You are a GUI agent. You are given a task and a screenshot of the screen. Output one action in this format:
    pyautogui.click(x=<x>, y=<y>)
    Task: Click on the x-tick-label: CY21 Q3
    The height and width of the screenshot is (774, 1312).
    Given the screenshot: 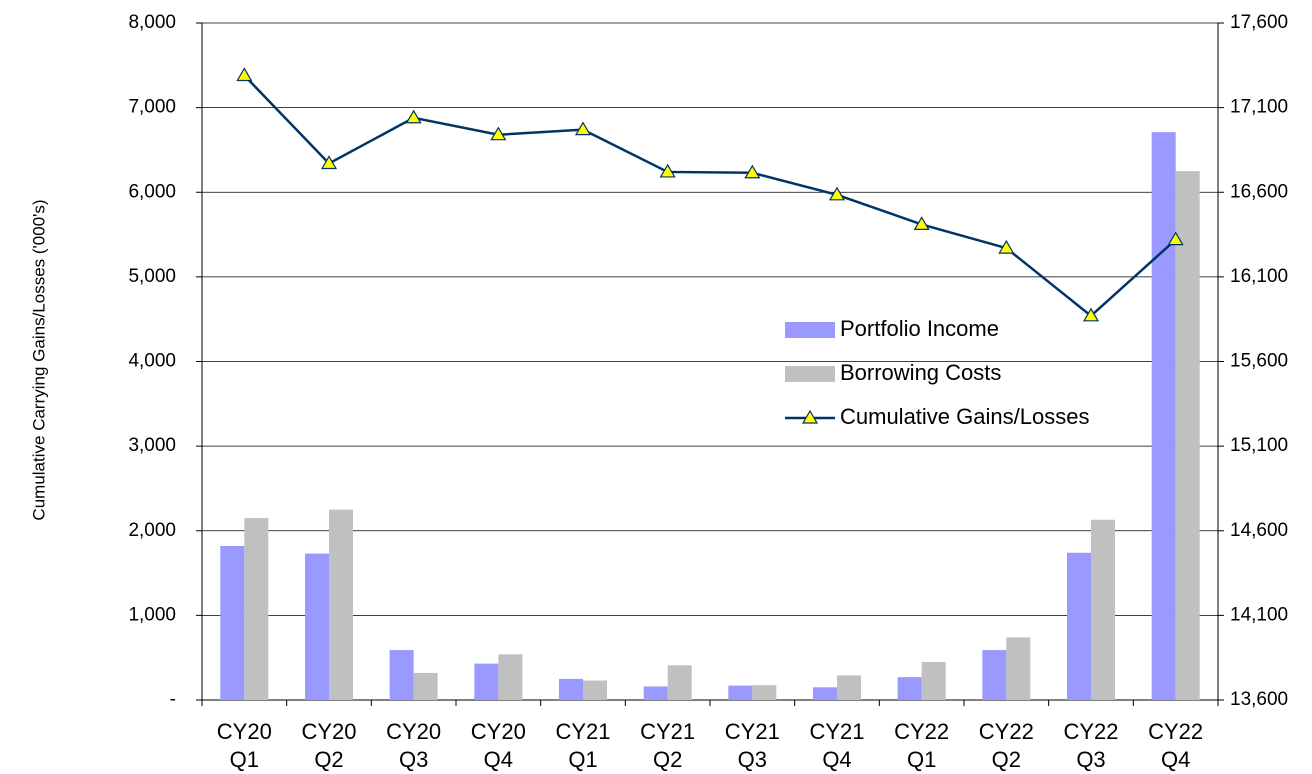 What is the action you would take?
    pyautogui.click(x=752, y=745)
    